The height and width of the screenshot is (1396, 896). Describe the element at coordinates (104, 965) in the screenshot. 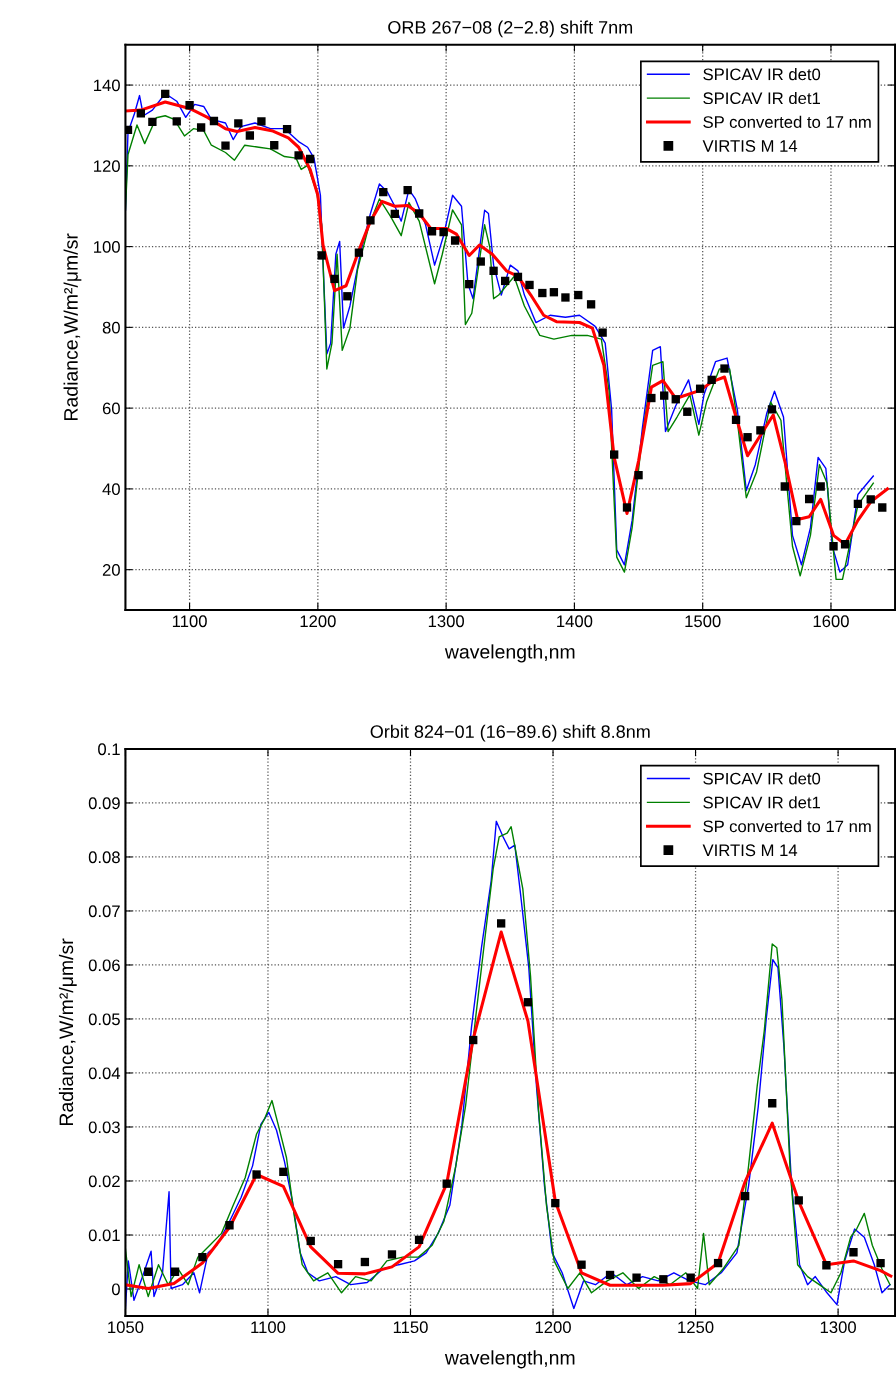

I see `y-tick-label: 0.06` at that location.